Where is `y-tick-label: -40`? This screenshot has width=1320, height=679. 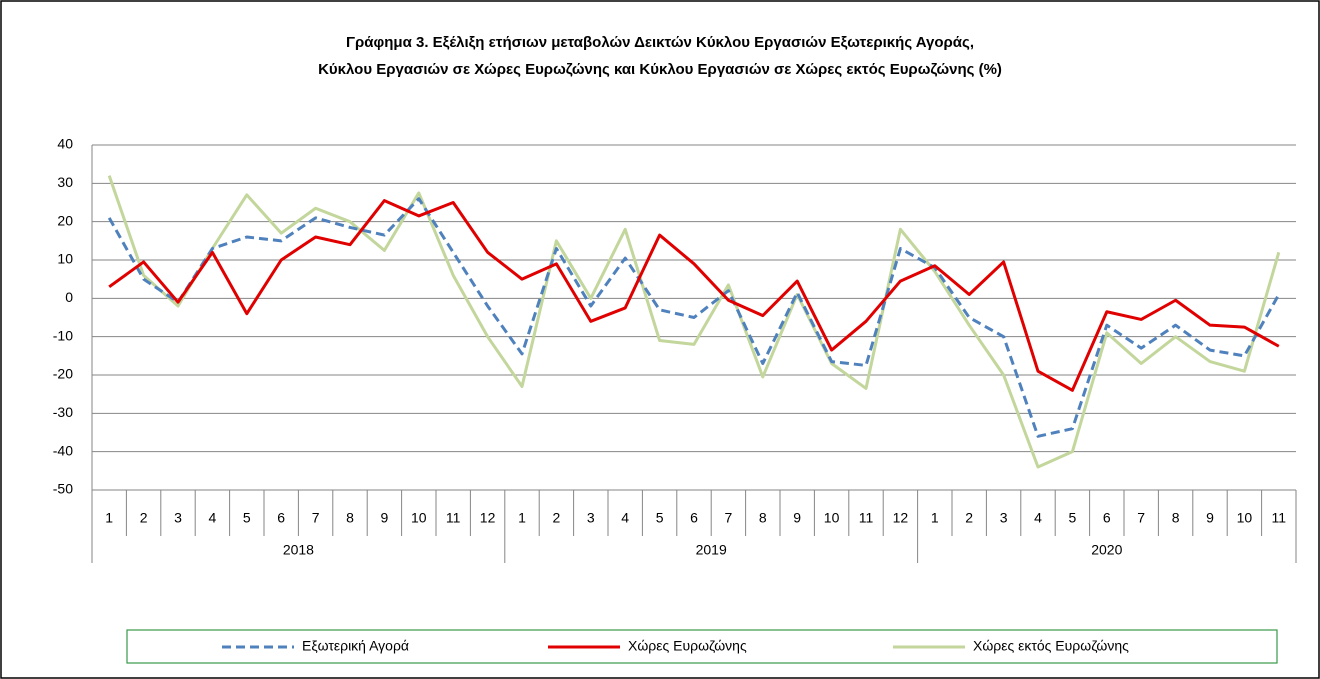
y-tick-label: -40 is located at coordinates (63, 450).